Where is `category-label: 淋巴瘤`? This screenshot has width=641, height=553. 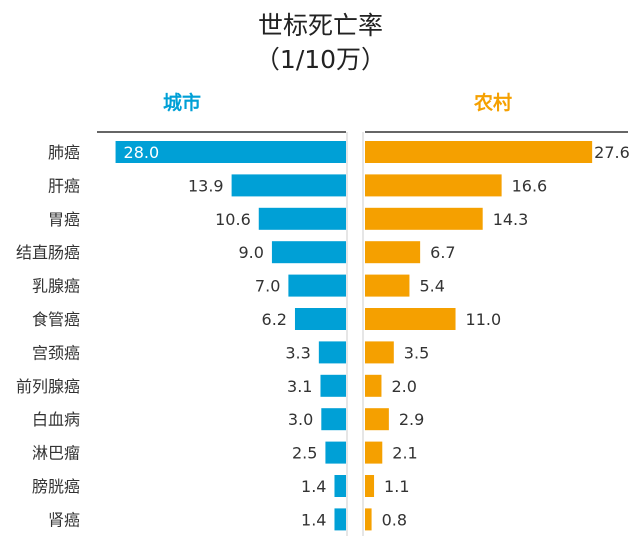 category-label: 淋巴瘤 is located at coordinates (56, 453).